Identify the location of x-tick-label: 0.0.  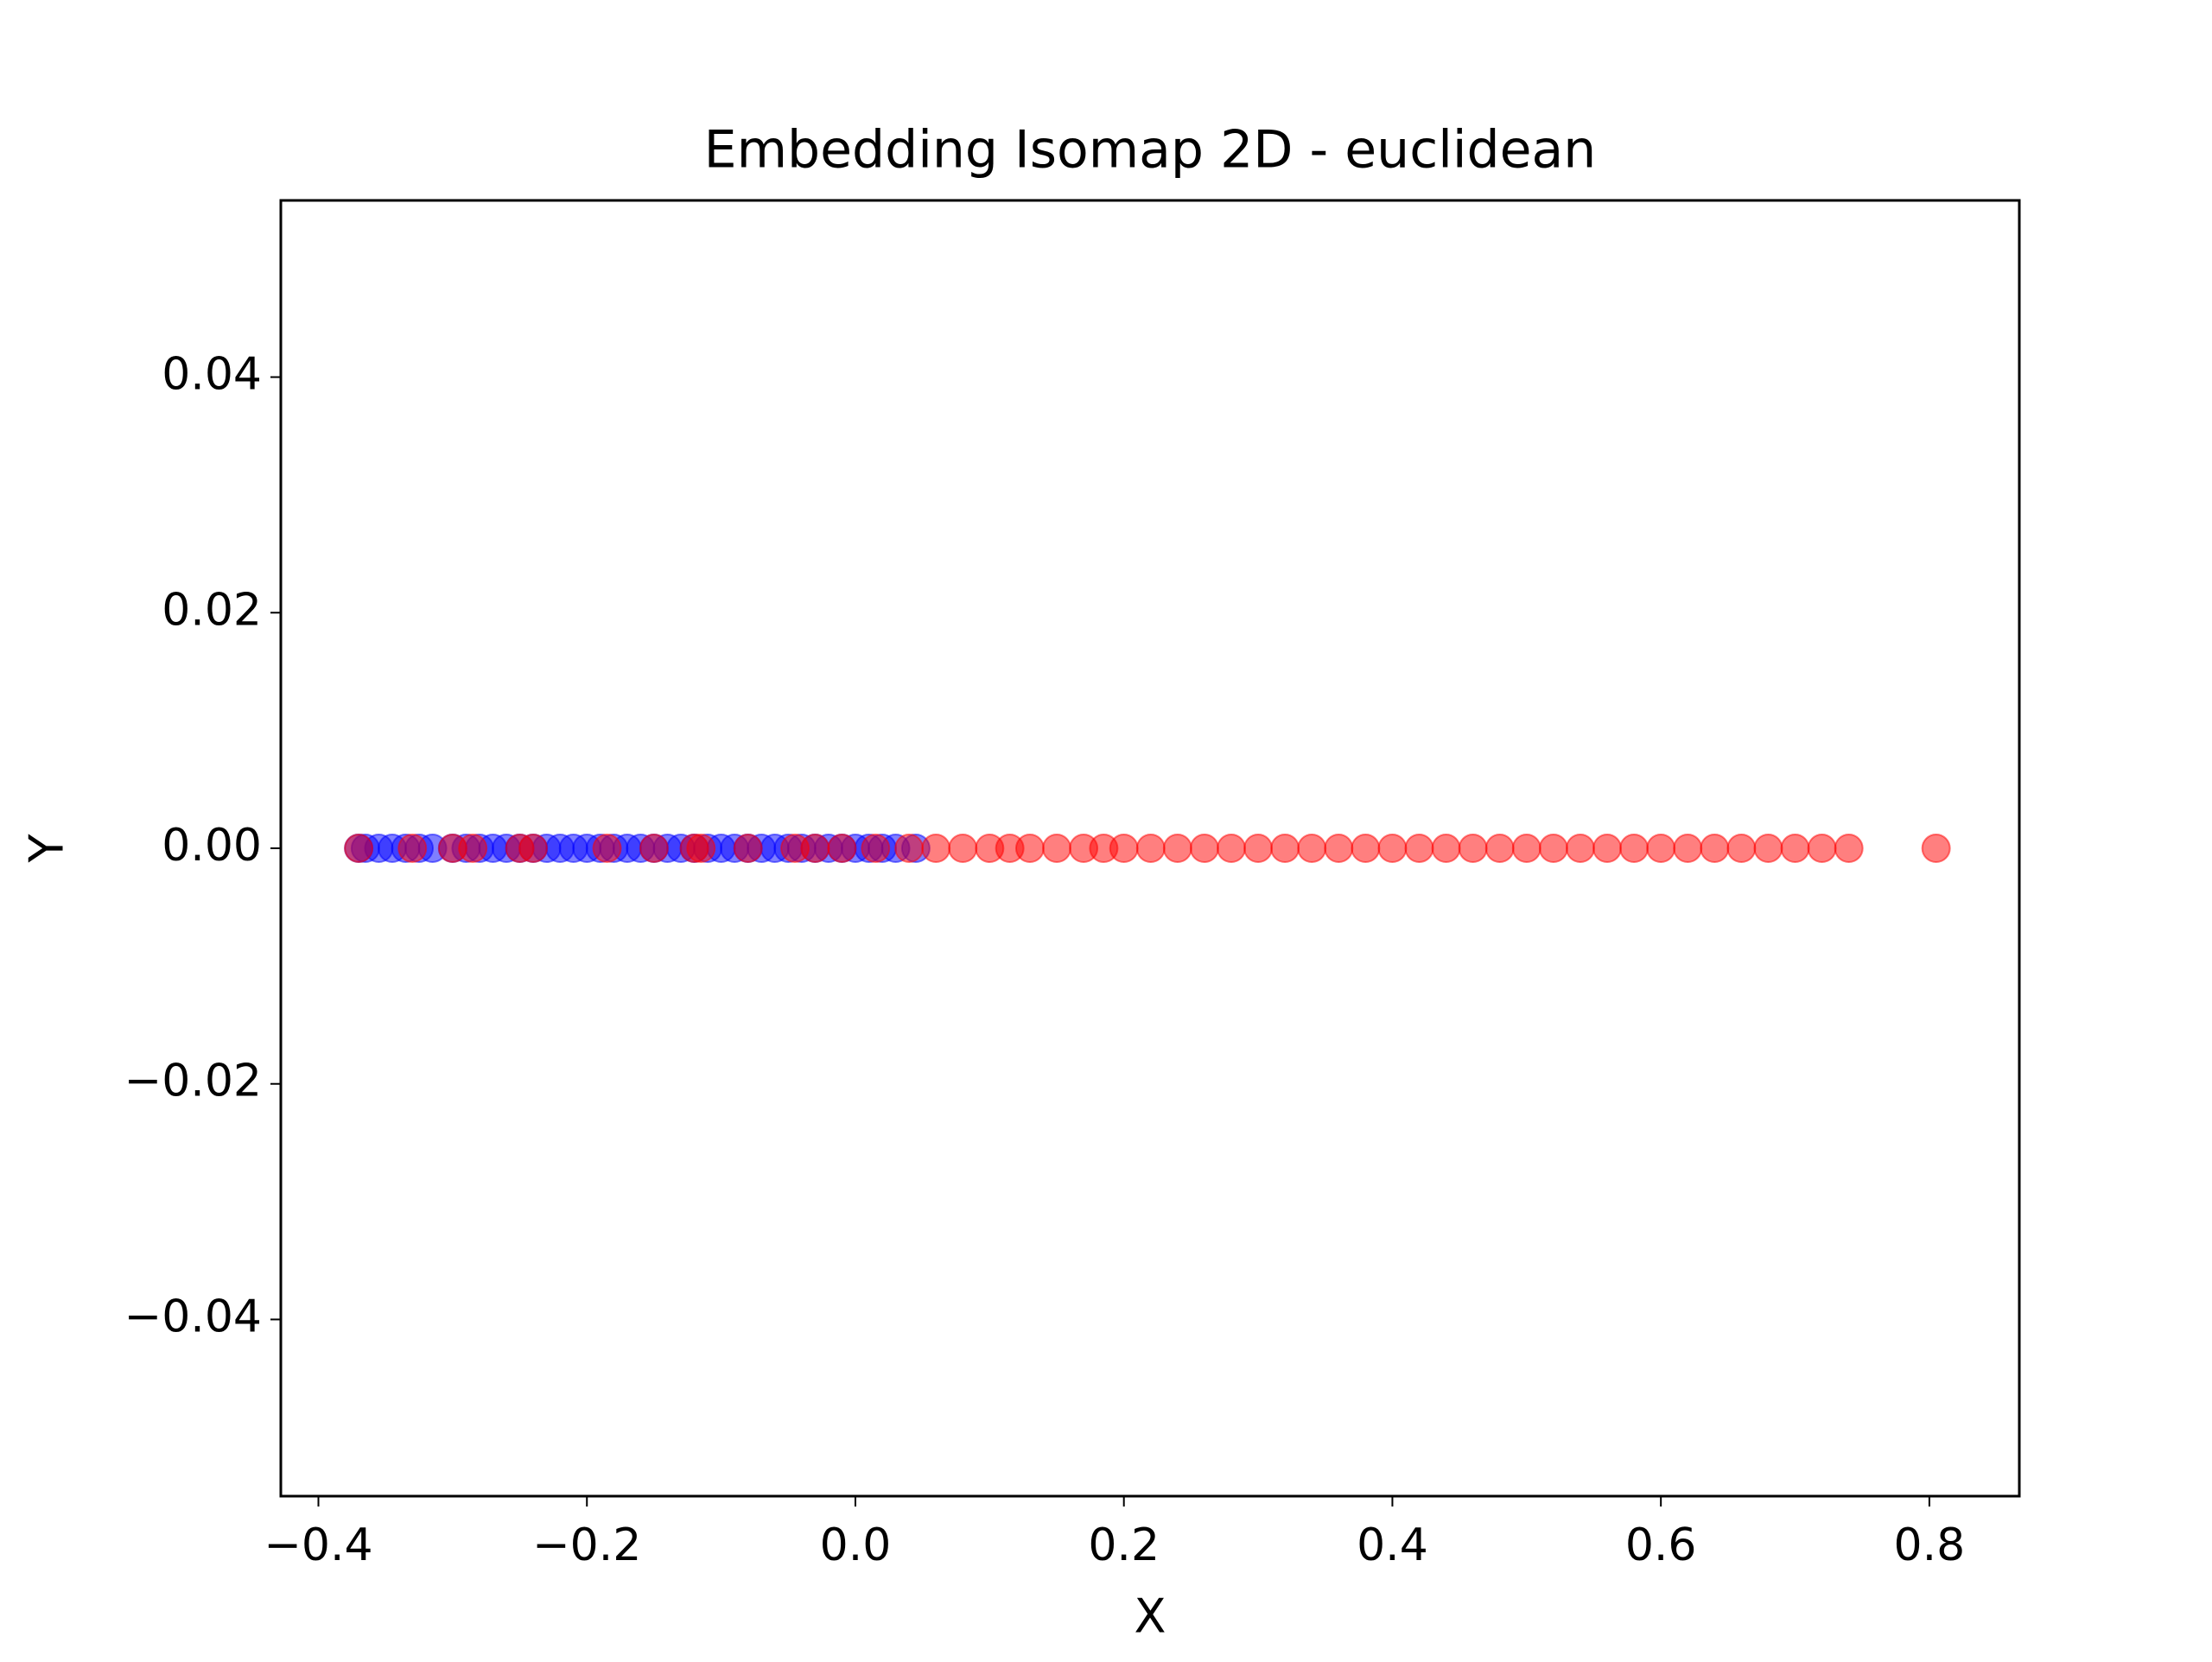
(856, 1545).